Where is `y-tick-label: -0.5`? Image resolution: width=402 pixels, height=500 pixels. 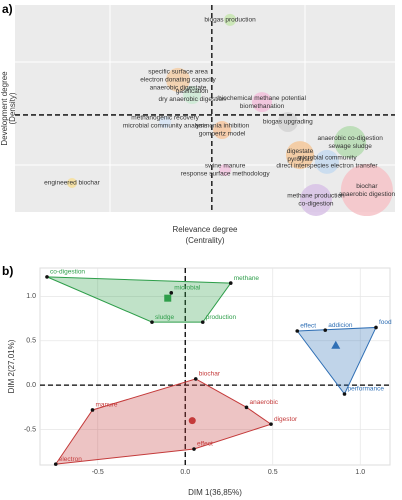
y-tick-label: -0.5 is located at coordinates (30, 429).